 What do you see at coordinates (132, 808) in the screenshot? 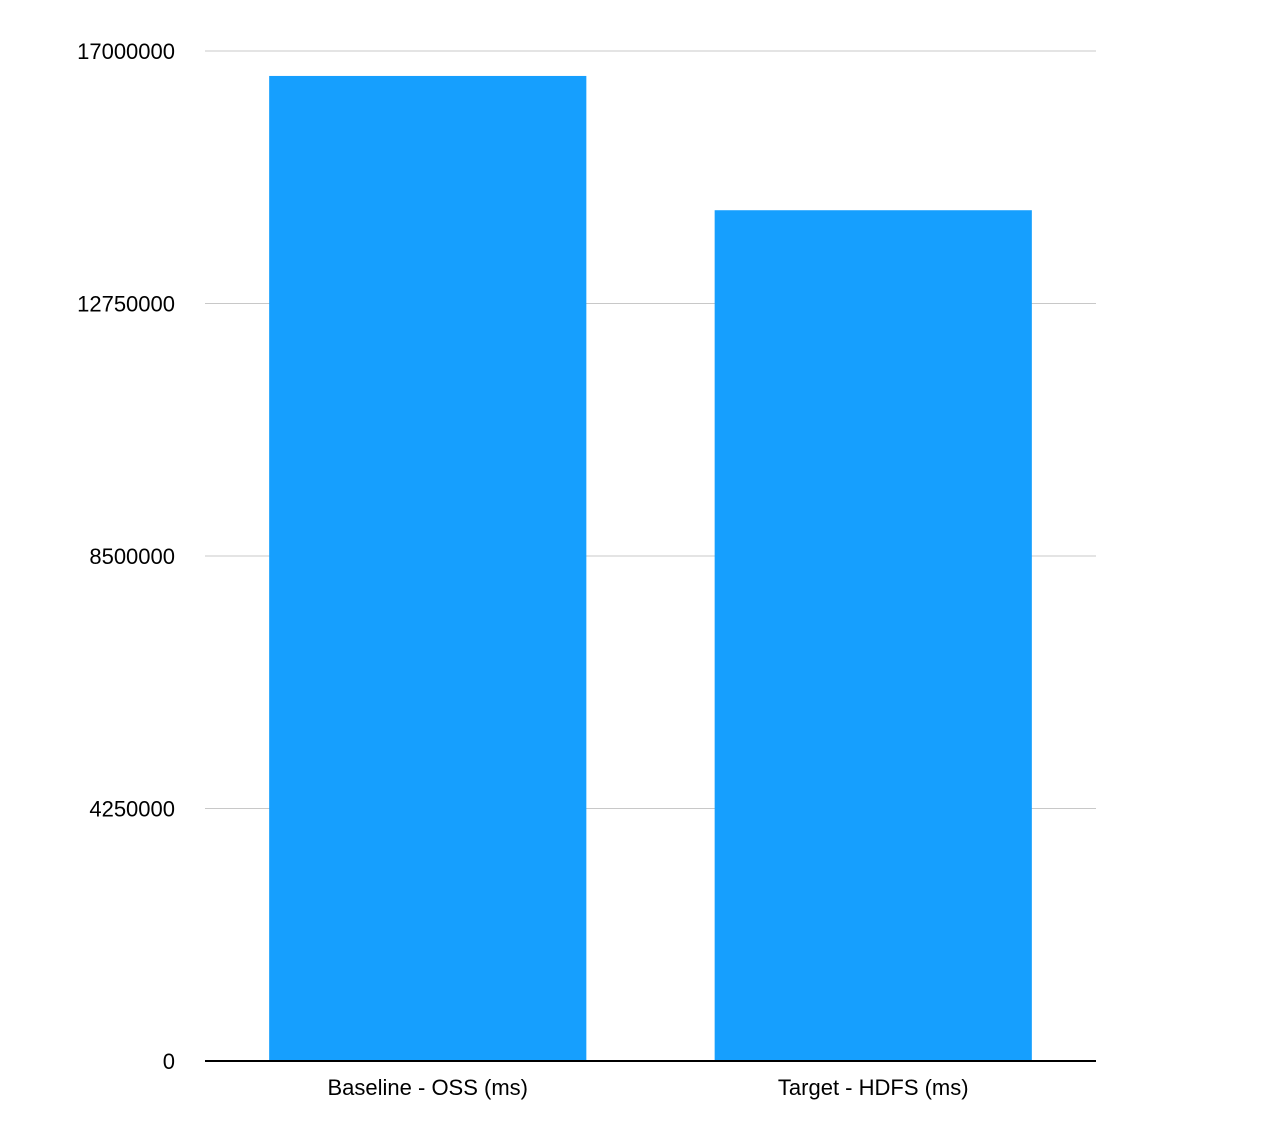
I see `y-tick-label: 4250000` at bounding box center [132, 808].